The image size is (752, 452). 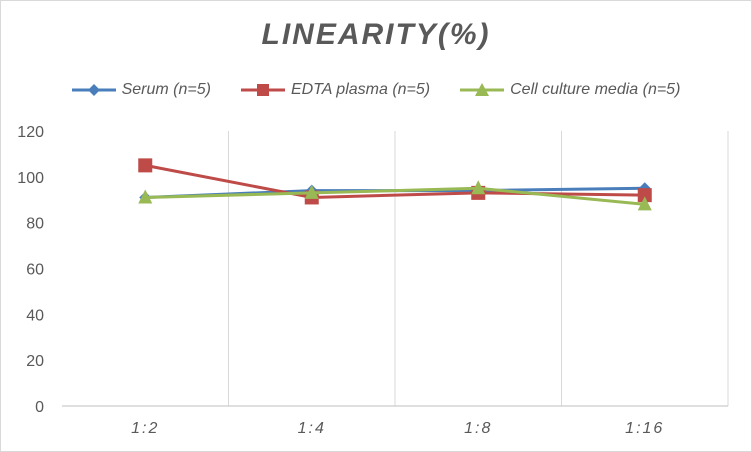 I want to click on y-tick-label: 100, so click(x=30, y=178).